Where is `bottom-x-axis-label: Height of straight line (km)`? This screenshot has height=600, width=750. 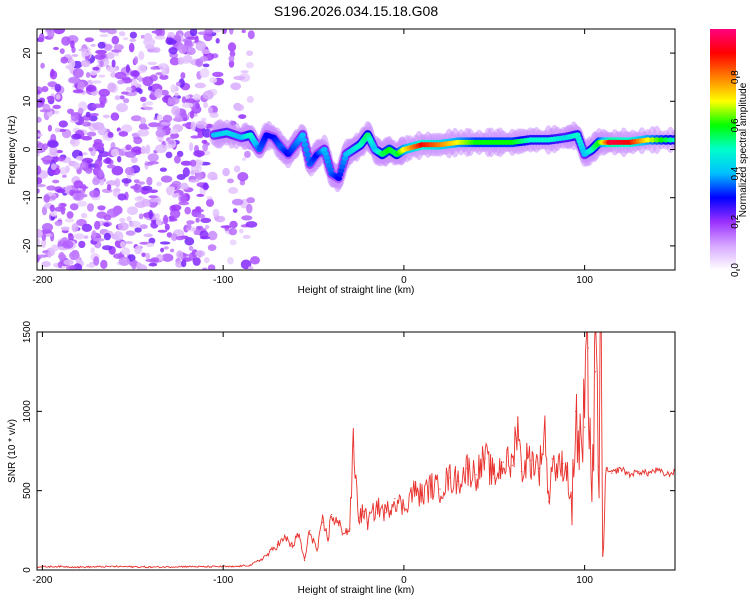 bottom-x-axis-label: Height of straight line (km) is located at coordinates (356, 590).